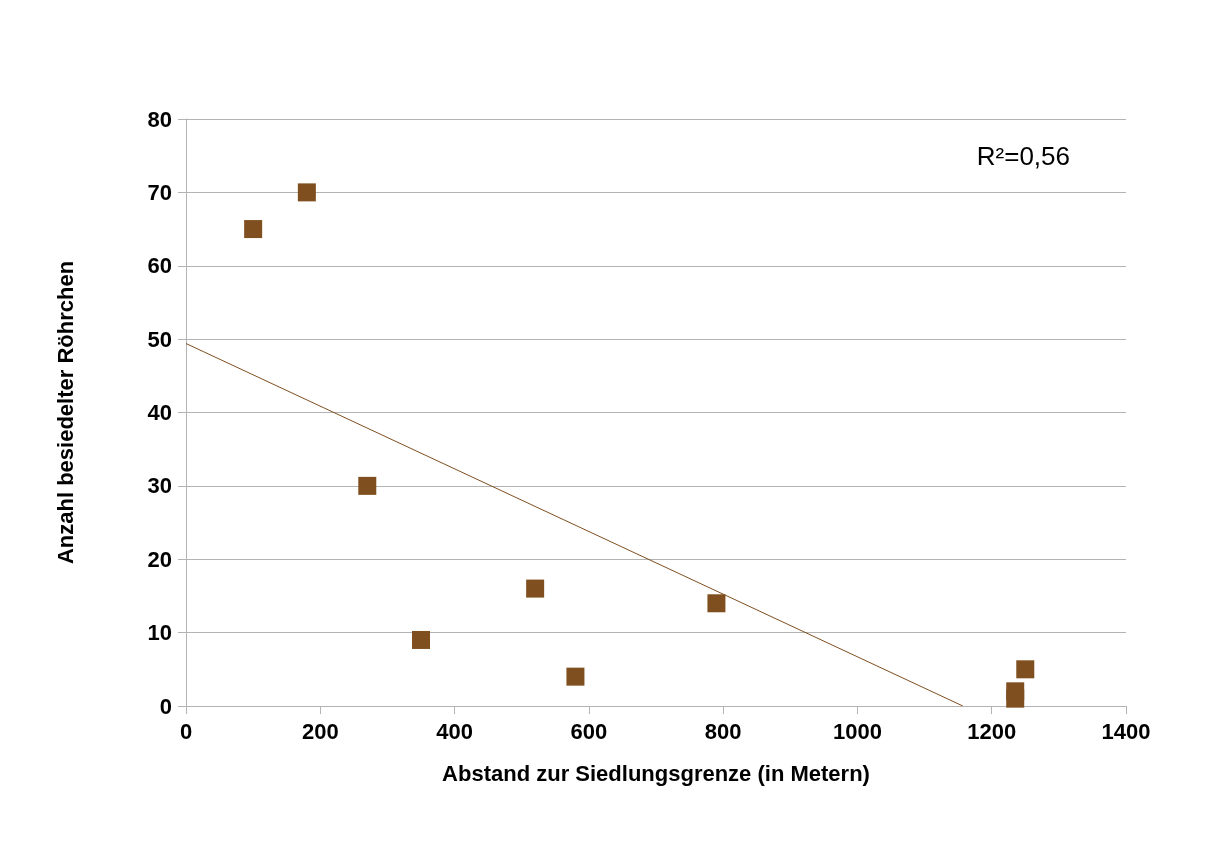 This screenshot has height=846, width=1213. I want to click on y-axis-title: Anzahl besiedelter Röhrchen, so click(65, 412).